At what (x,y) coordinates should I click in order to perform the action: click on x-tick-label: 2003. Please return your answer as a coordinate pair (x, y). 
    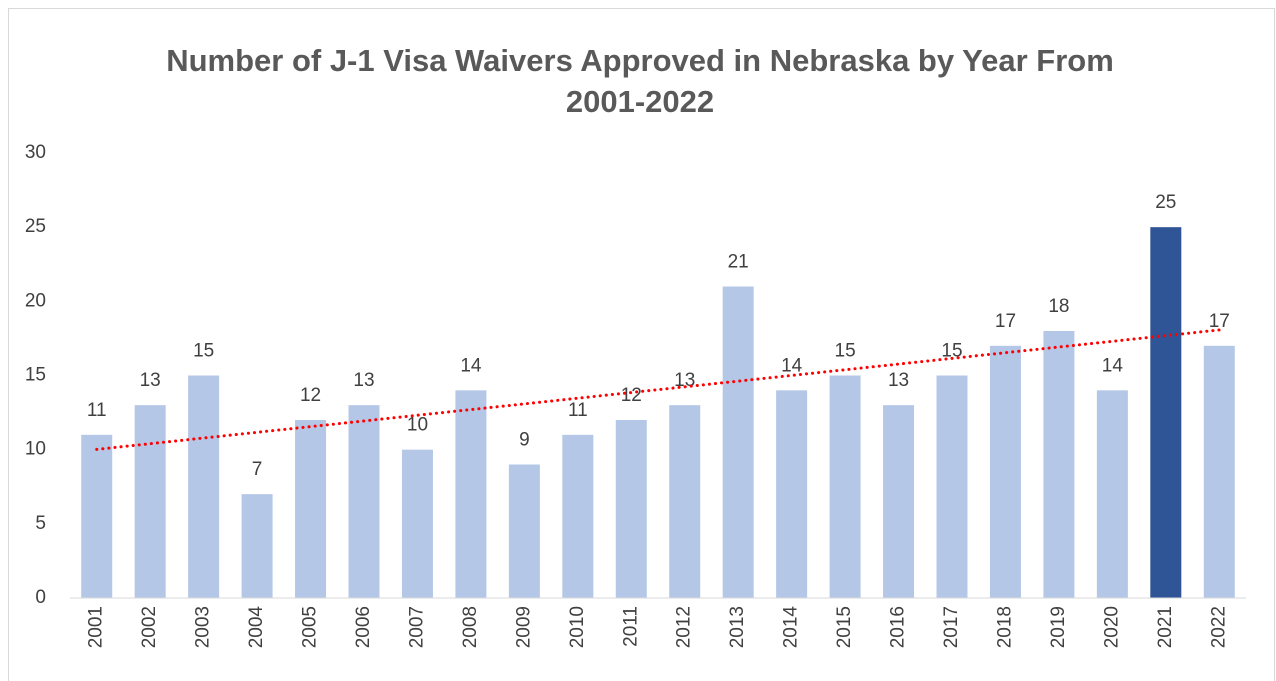
    Looking at the image, I should click on (203, 627).